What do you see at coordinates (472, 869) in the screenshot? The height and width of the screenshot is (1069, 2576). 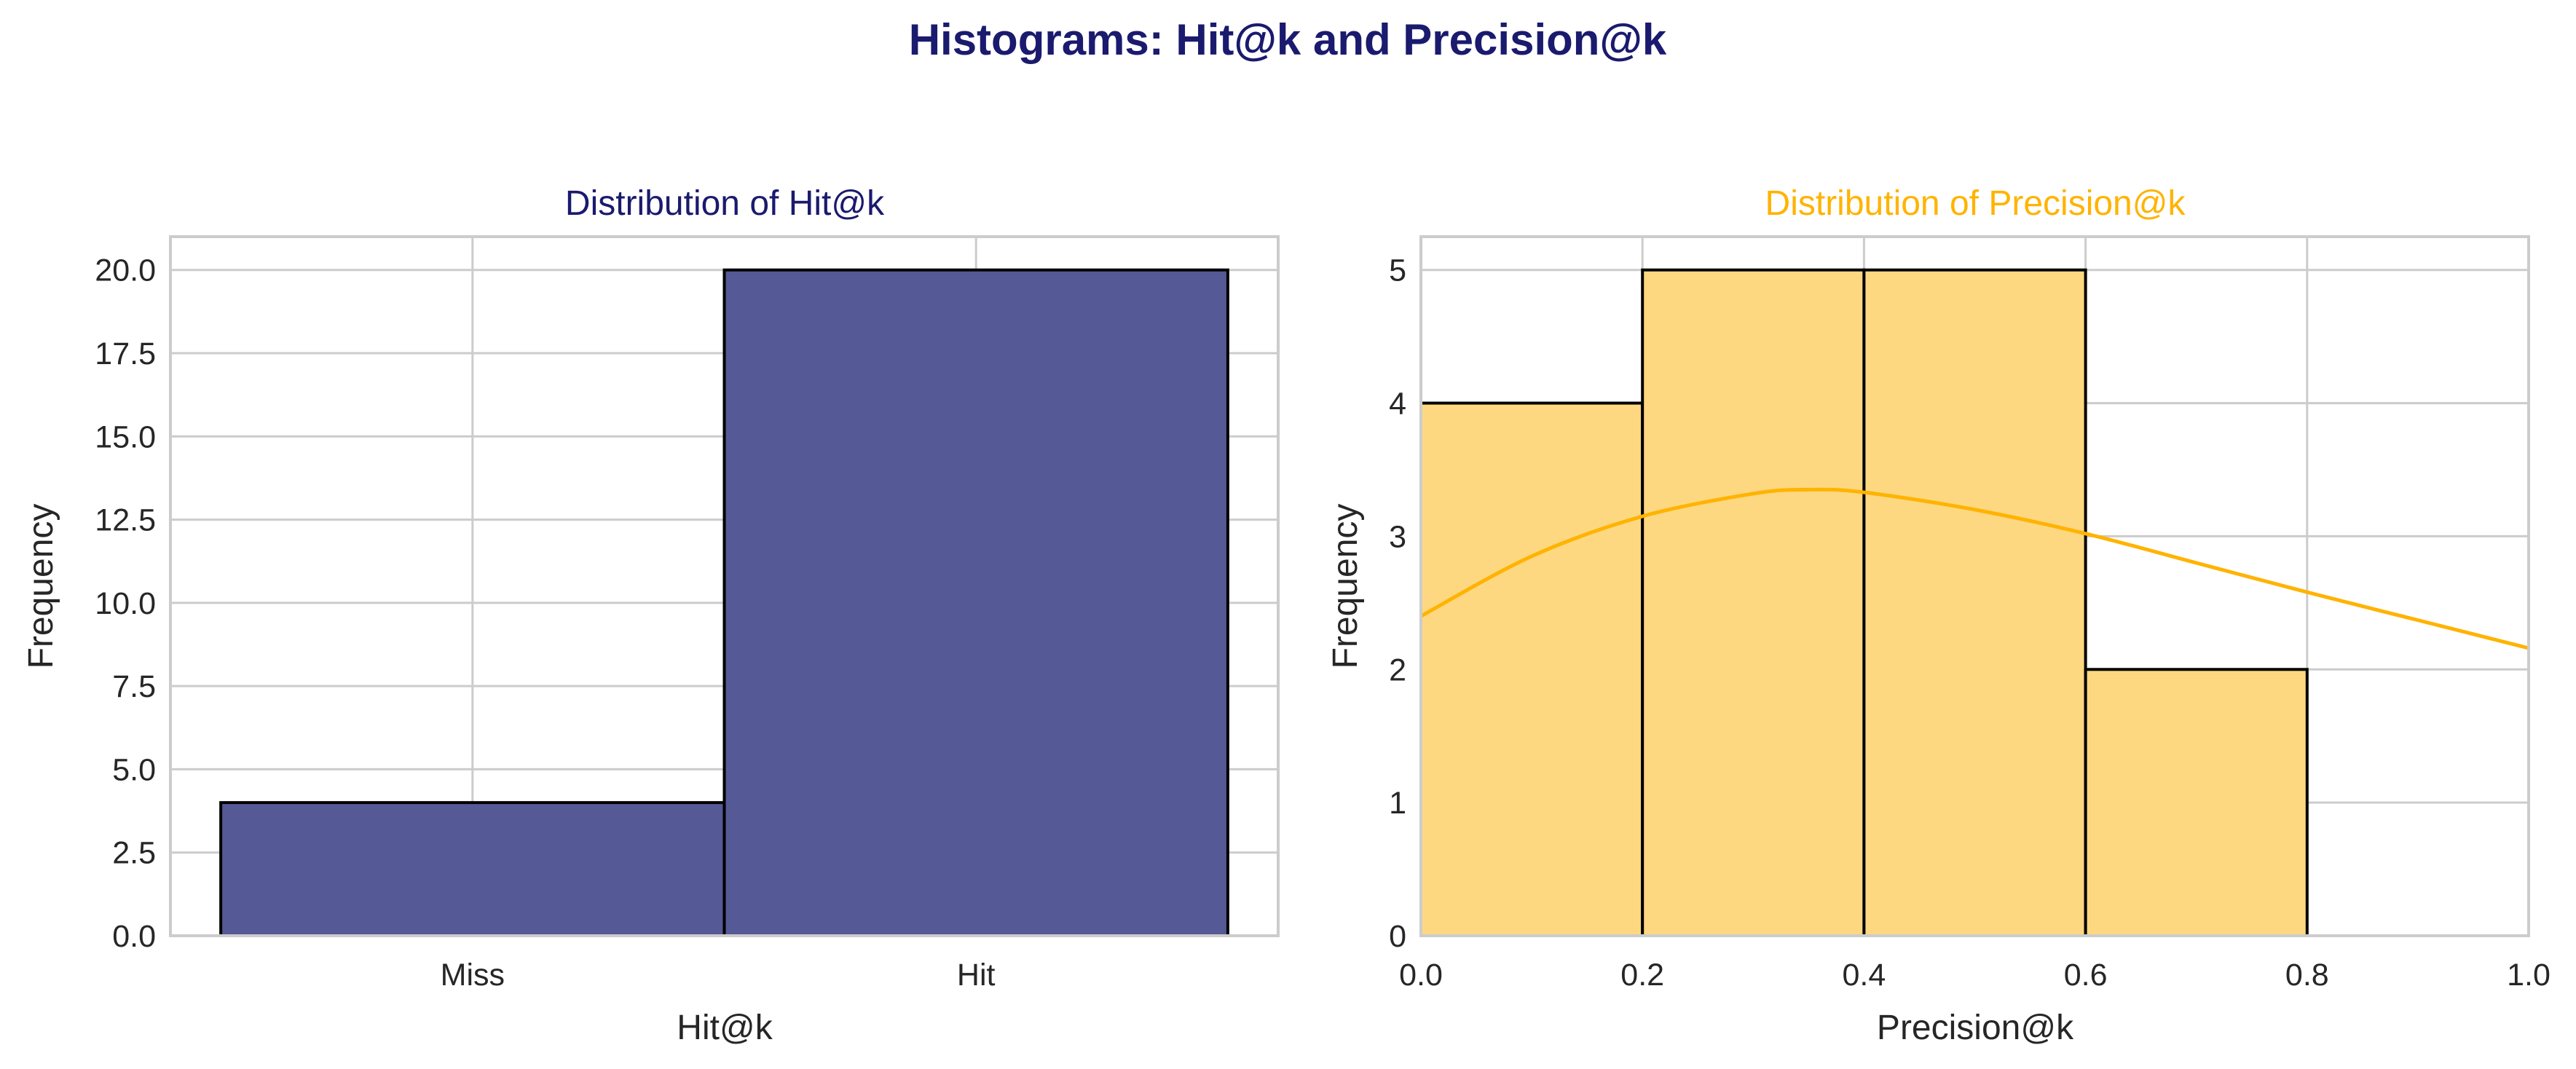 I see `hit-bar-miss` at bounding box center [472, 869].